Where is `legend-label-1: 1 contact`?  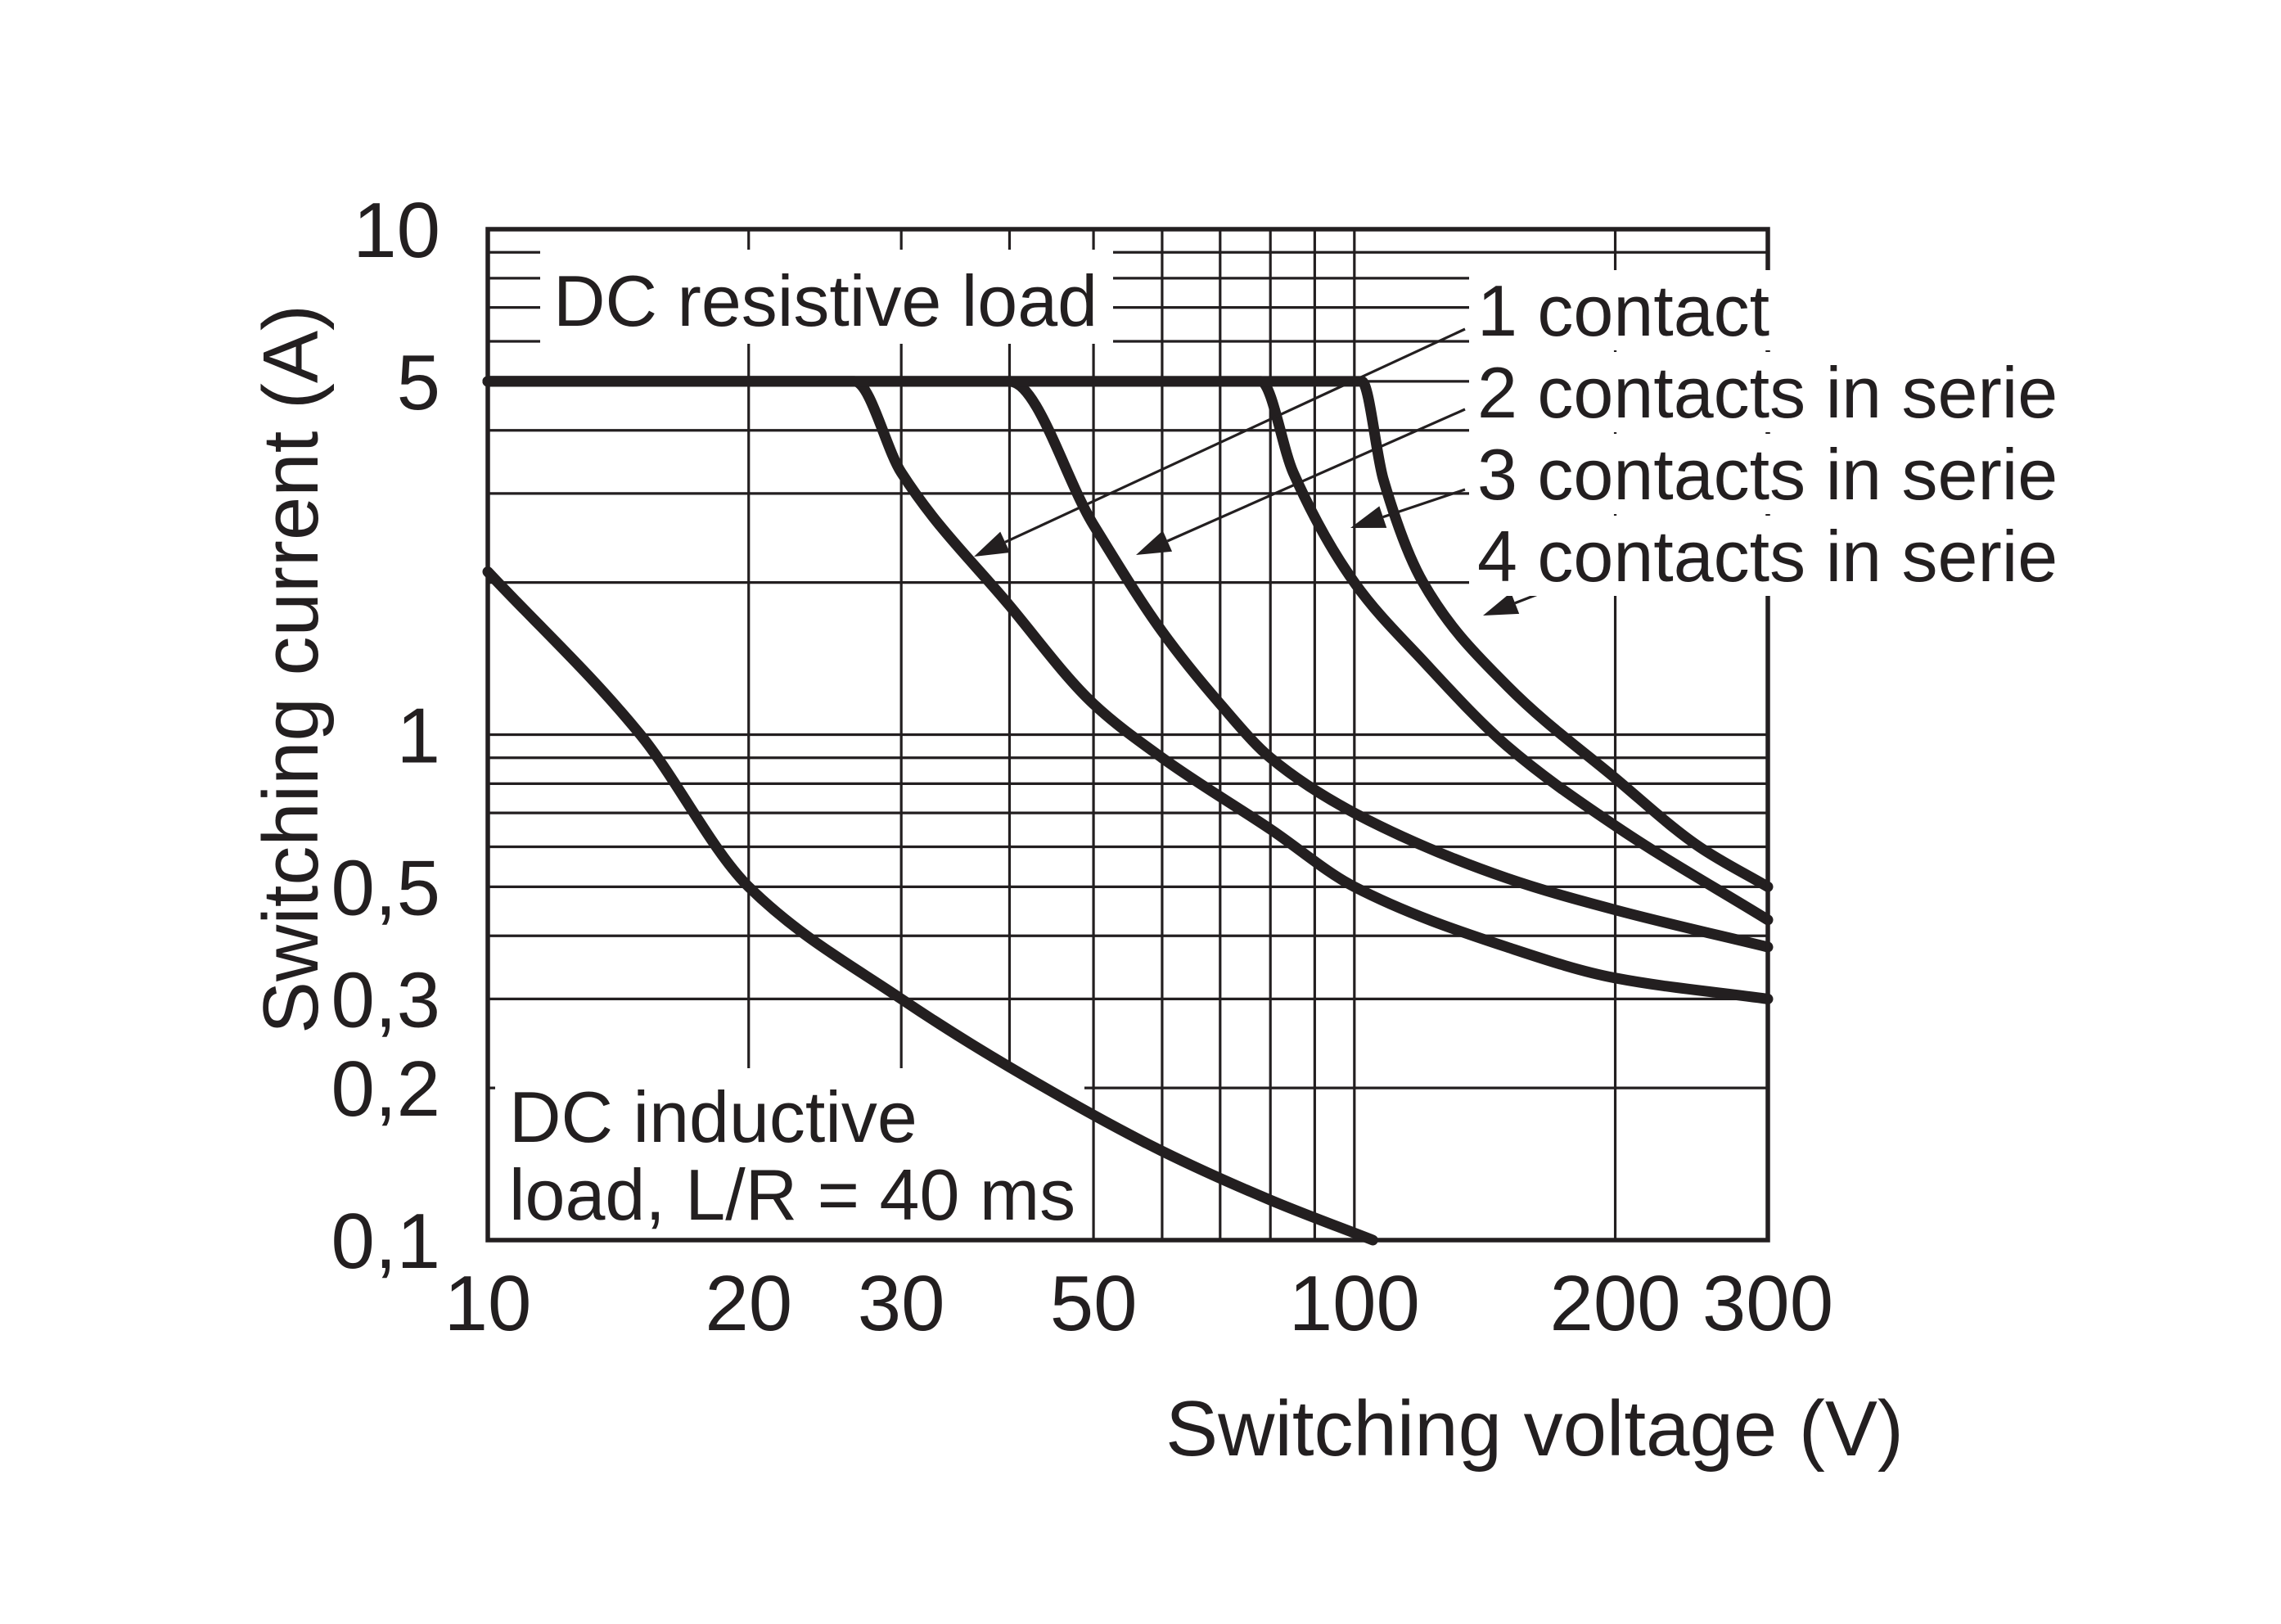
legend-label-1: 1 contact is located at coordinates (1623, 311).